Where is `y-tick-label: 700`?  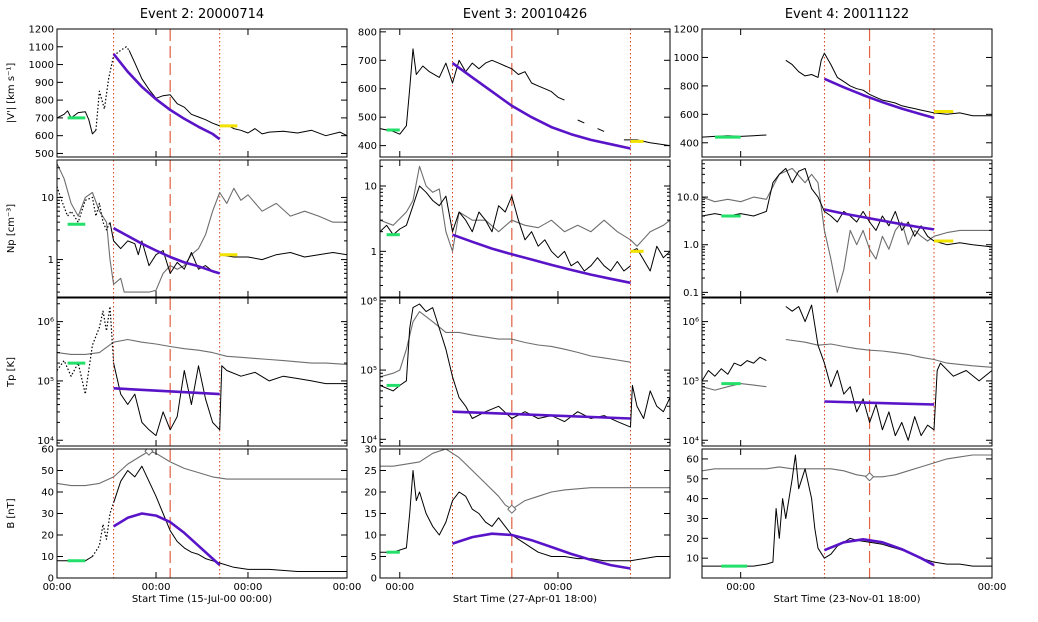 y-tick-label: 700 is located at coordinates (367, 61).